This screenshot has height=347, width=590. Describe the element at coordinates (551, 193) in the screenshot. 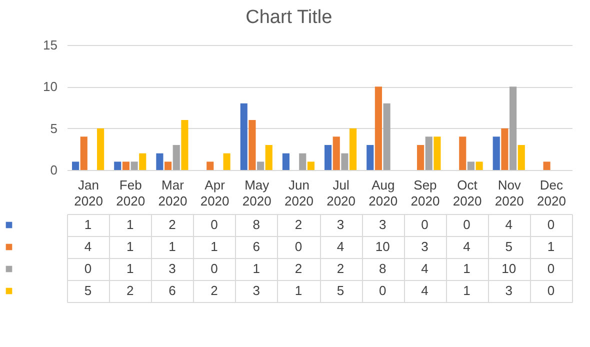

I see `x-tick-label: Dec 2020` at that location.